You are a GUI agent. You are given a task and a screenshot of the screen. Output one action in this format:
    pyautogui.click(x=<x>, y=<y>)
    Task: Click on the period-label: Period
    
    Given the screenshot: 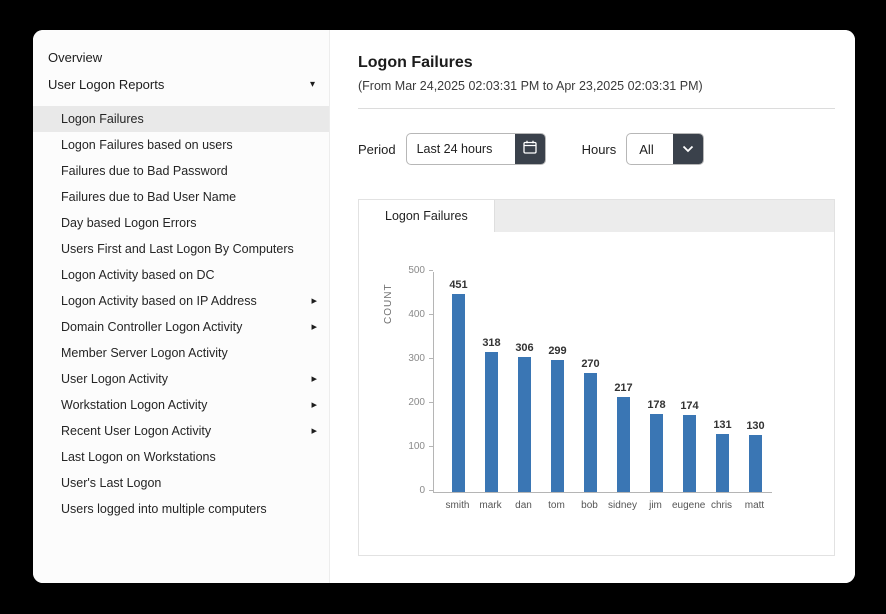 What is the action you would take?
    pyautogui.click(x=377, y=149)
    